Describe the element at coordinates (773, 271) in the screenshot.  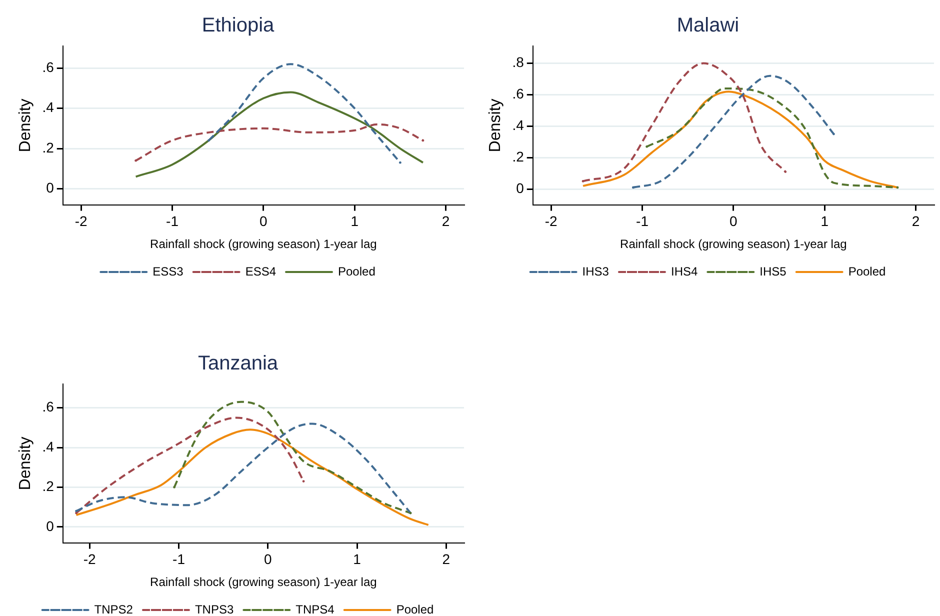
I see `legend-label: IHS5` at that location.